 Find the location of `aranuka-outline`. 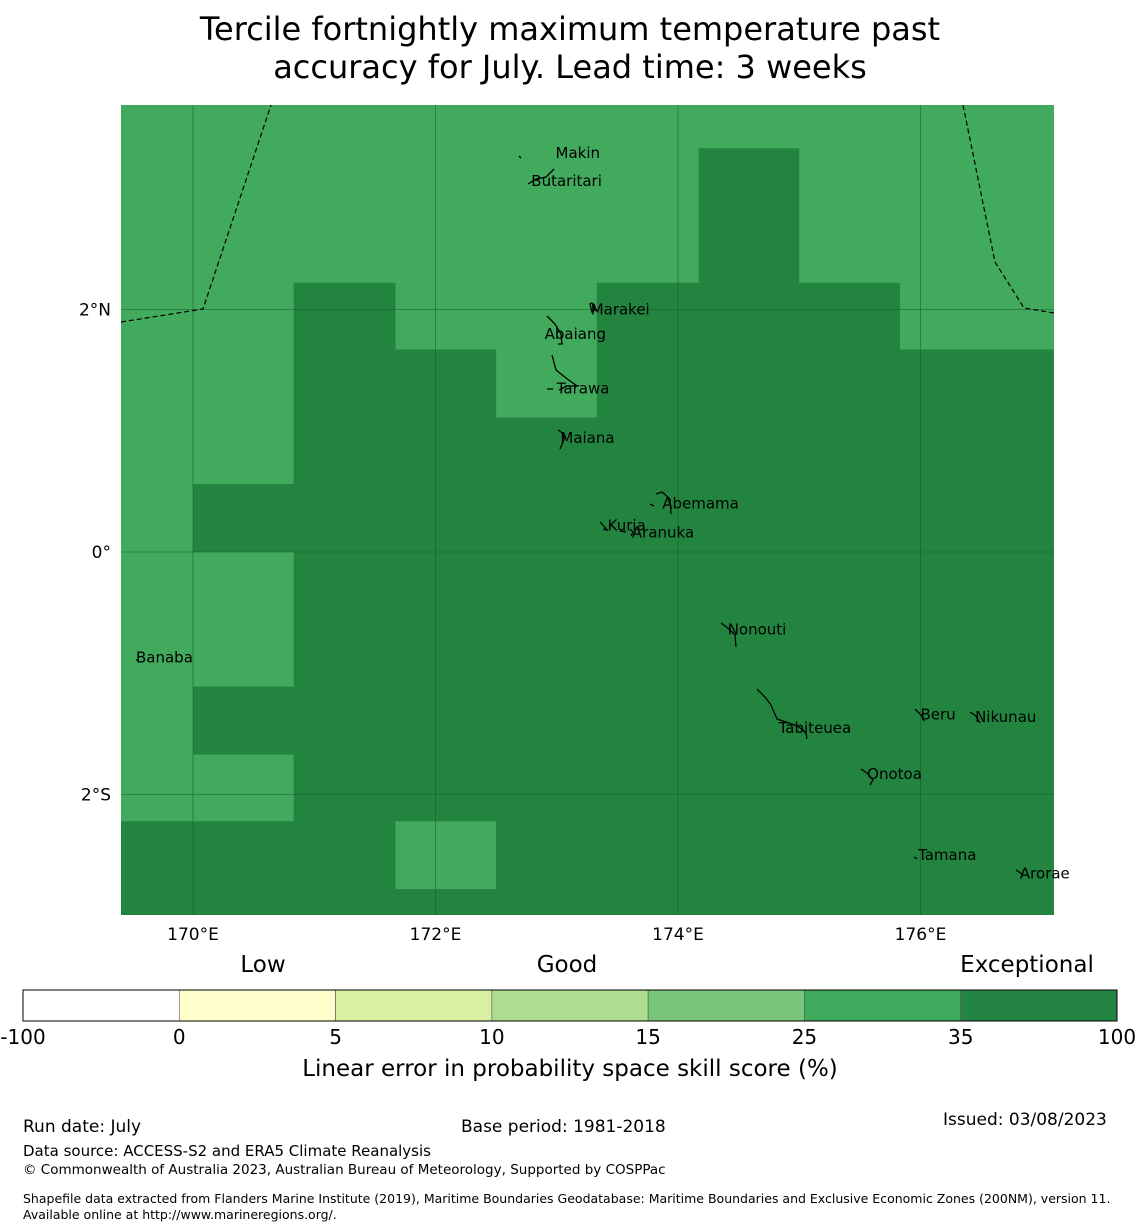

aranuka-outline is located at coordinates (626, 532).